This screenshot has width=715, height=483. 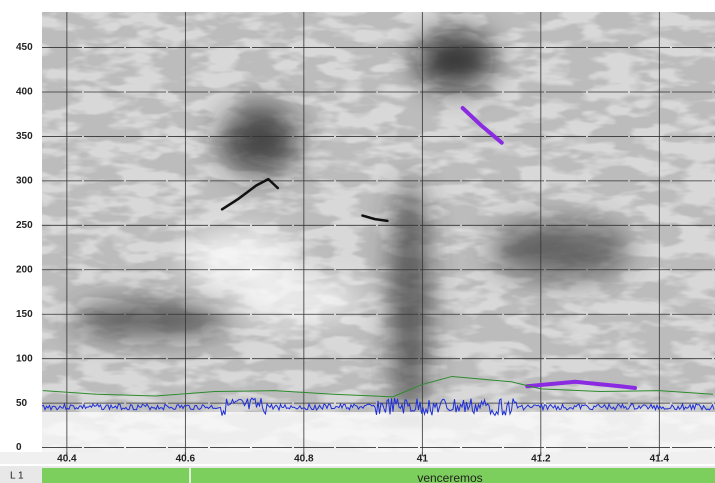 I want to click on y-tick-label: 100, so click(x=24, y=358).